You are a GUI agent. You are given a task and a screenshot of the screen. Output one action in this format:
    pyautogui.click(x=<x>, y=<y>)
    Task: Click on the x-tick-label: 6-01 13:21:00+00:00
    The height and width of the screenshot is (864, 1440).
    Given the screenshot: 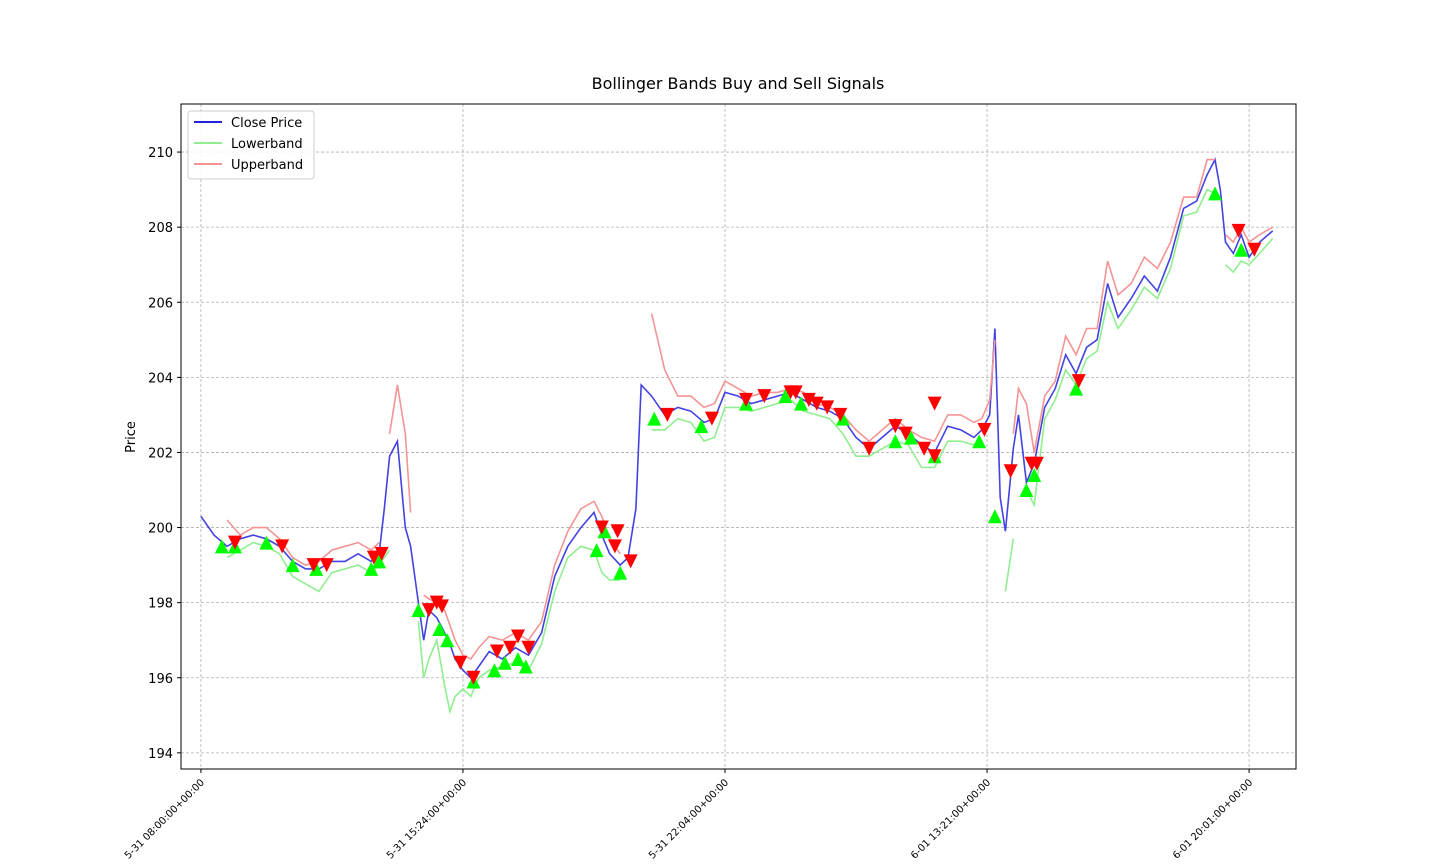 What is the action you would take?
    pyautogui.click(x=951, y=819)
    